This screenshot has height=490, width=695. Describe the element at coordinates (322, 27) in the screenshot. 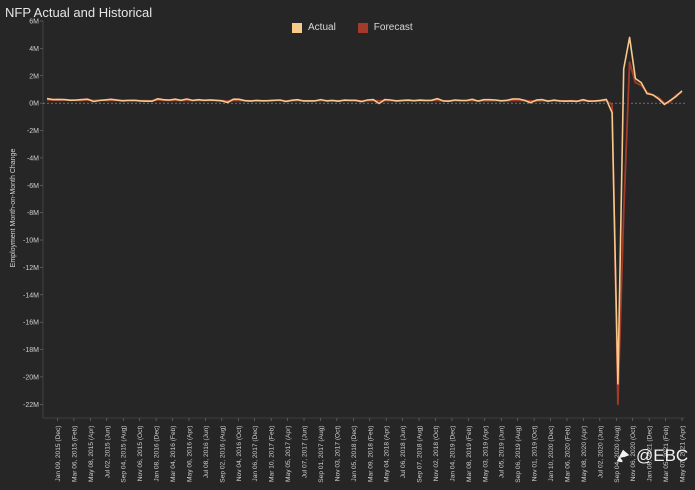

I see `legend-label-actual: Actual` at that location.